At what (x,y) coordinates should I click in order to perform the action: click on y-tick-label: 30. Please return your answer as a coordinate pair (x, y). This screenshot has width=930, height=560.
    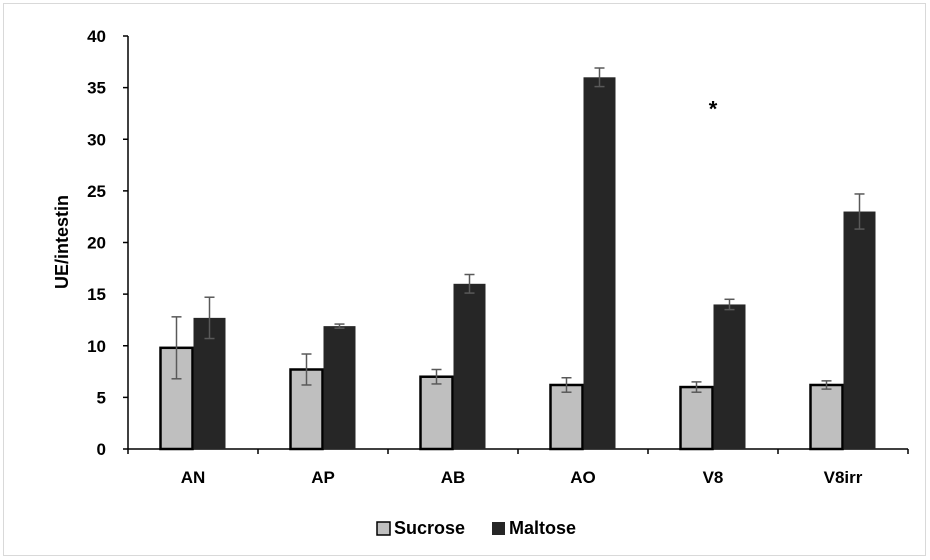
    Looking at the image, I should click on (96, 139).